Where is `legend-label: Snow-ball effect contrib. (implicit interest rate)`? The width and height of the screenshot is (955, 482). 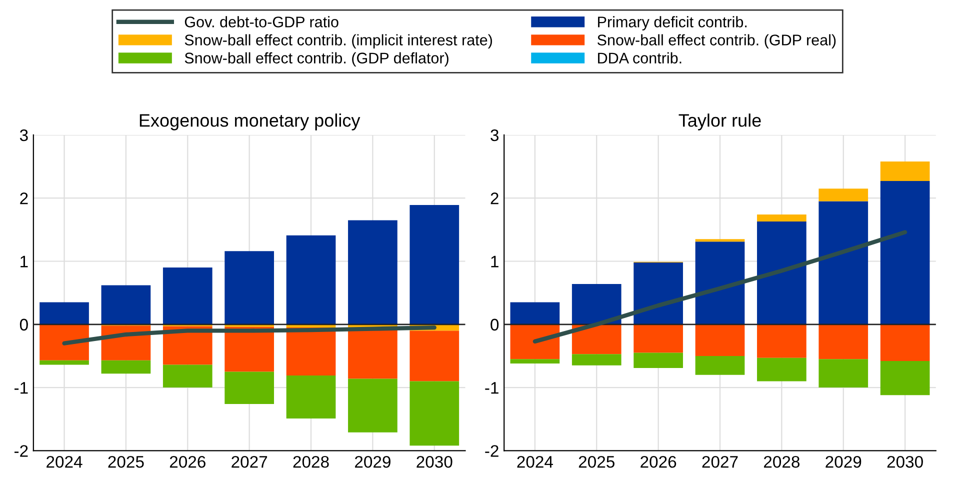
legend-label: Snow-ball effect contrib. (implicit interest rate) is located at coordinates (338, 41).